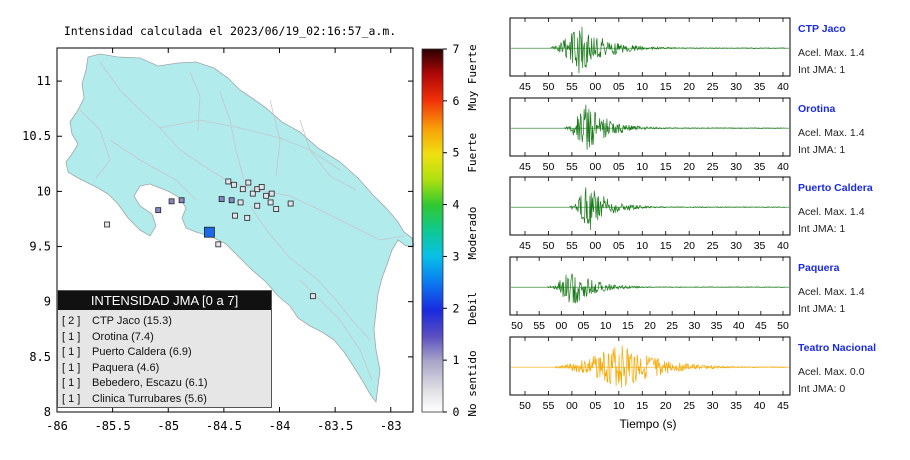 The image size is (910, 460). What do you see at coordinates (40, 357) in the screenshot?
I see `map-y-tick-label: 8.5` at bounding box center [40, 357].